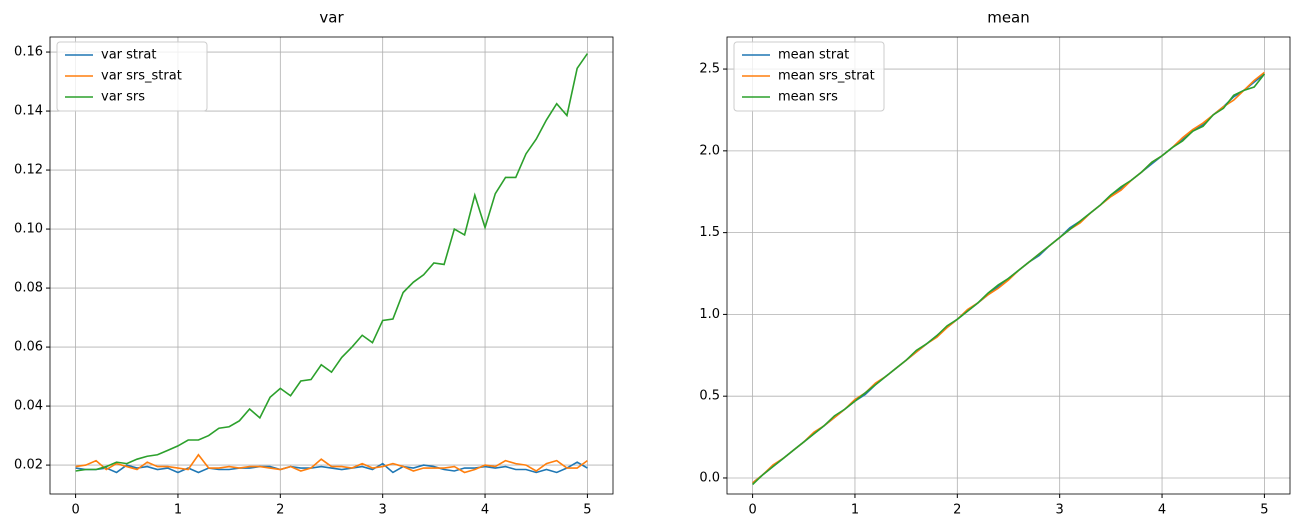 The width and height of the screenshot is (1300, 528). What do you see at coordinates (709, 477) in the screenshot?
I see `y-tick-label: 0.0` at bounding box center [709, 477].